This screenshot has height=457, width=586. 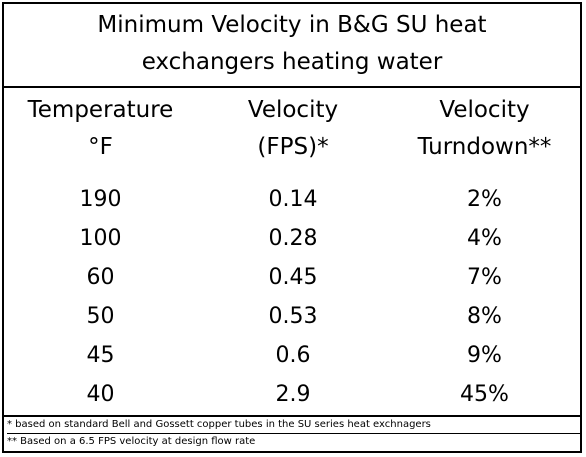 What do you see at coordinates (100, 316) in the screenshot?
I see `cell-temperature: 50` at bounding box center [100, 316].